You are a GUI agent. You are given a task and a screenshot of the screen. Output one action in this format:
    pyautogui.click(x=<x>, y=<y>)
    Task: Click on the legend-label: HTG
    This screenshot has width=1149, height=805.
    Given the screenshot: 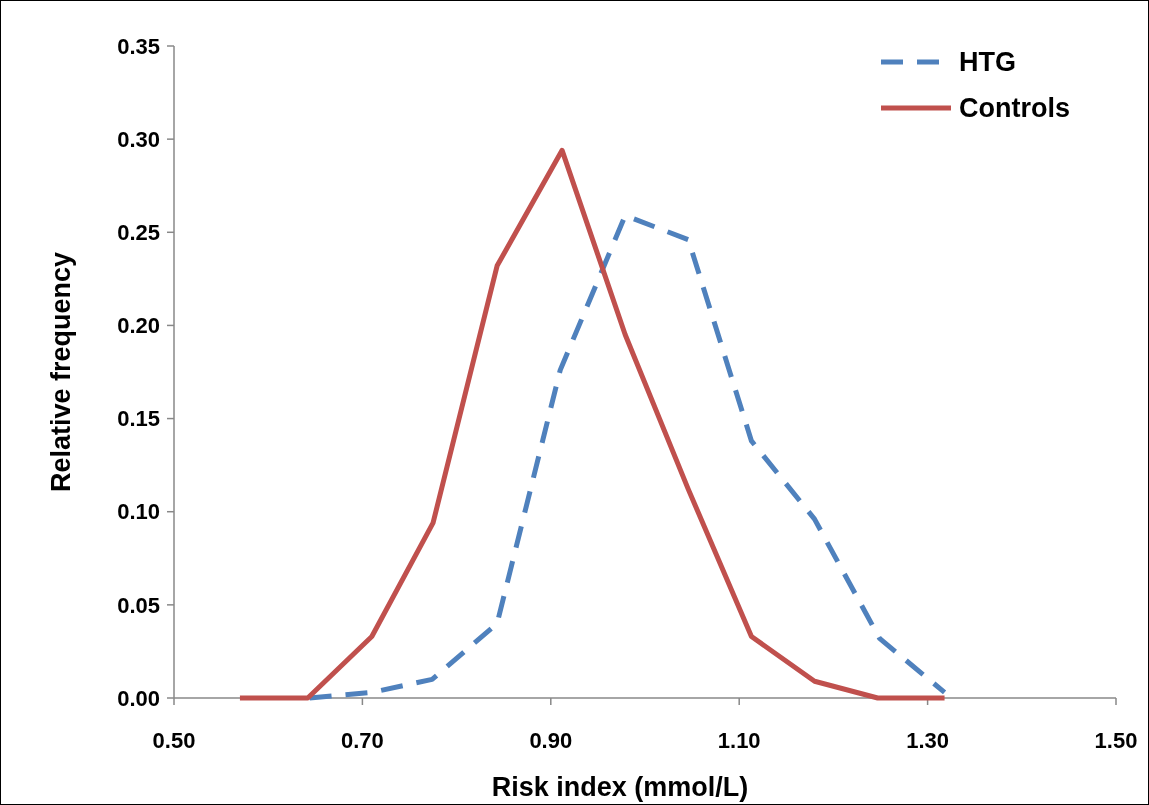 What is the action you would take?
    pyautogui.click(x=987, y=62)
    